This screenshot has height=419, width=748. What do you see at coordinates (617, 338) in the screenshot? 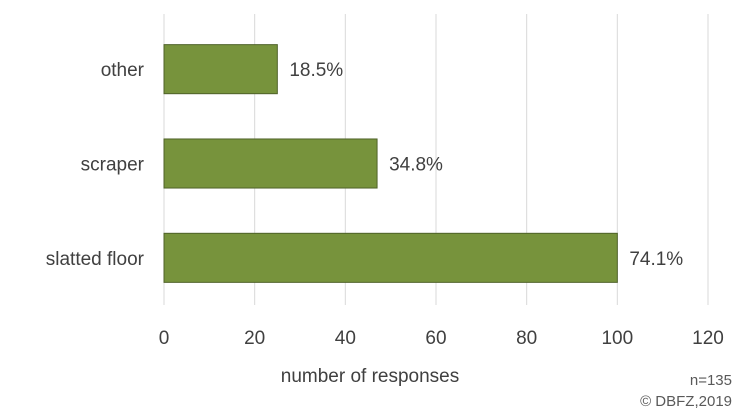
I see `x-tick-label: 100` at bounding box center [617, 338].